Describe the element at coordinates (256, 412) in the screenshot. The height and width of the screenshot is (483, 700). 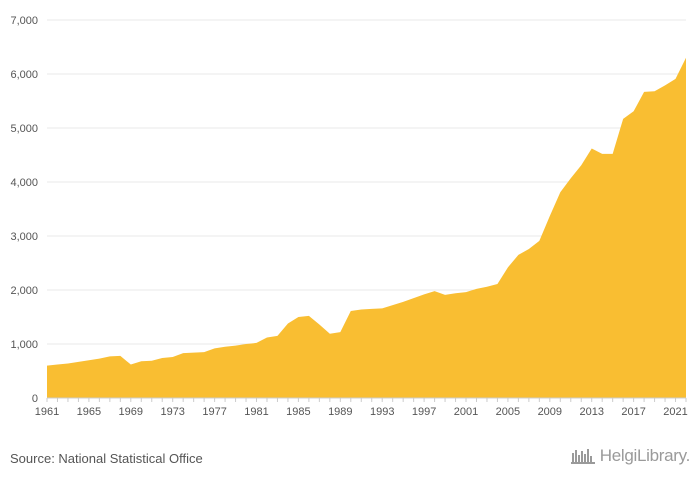
I see `x-tick-label: 1981` at that location.